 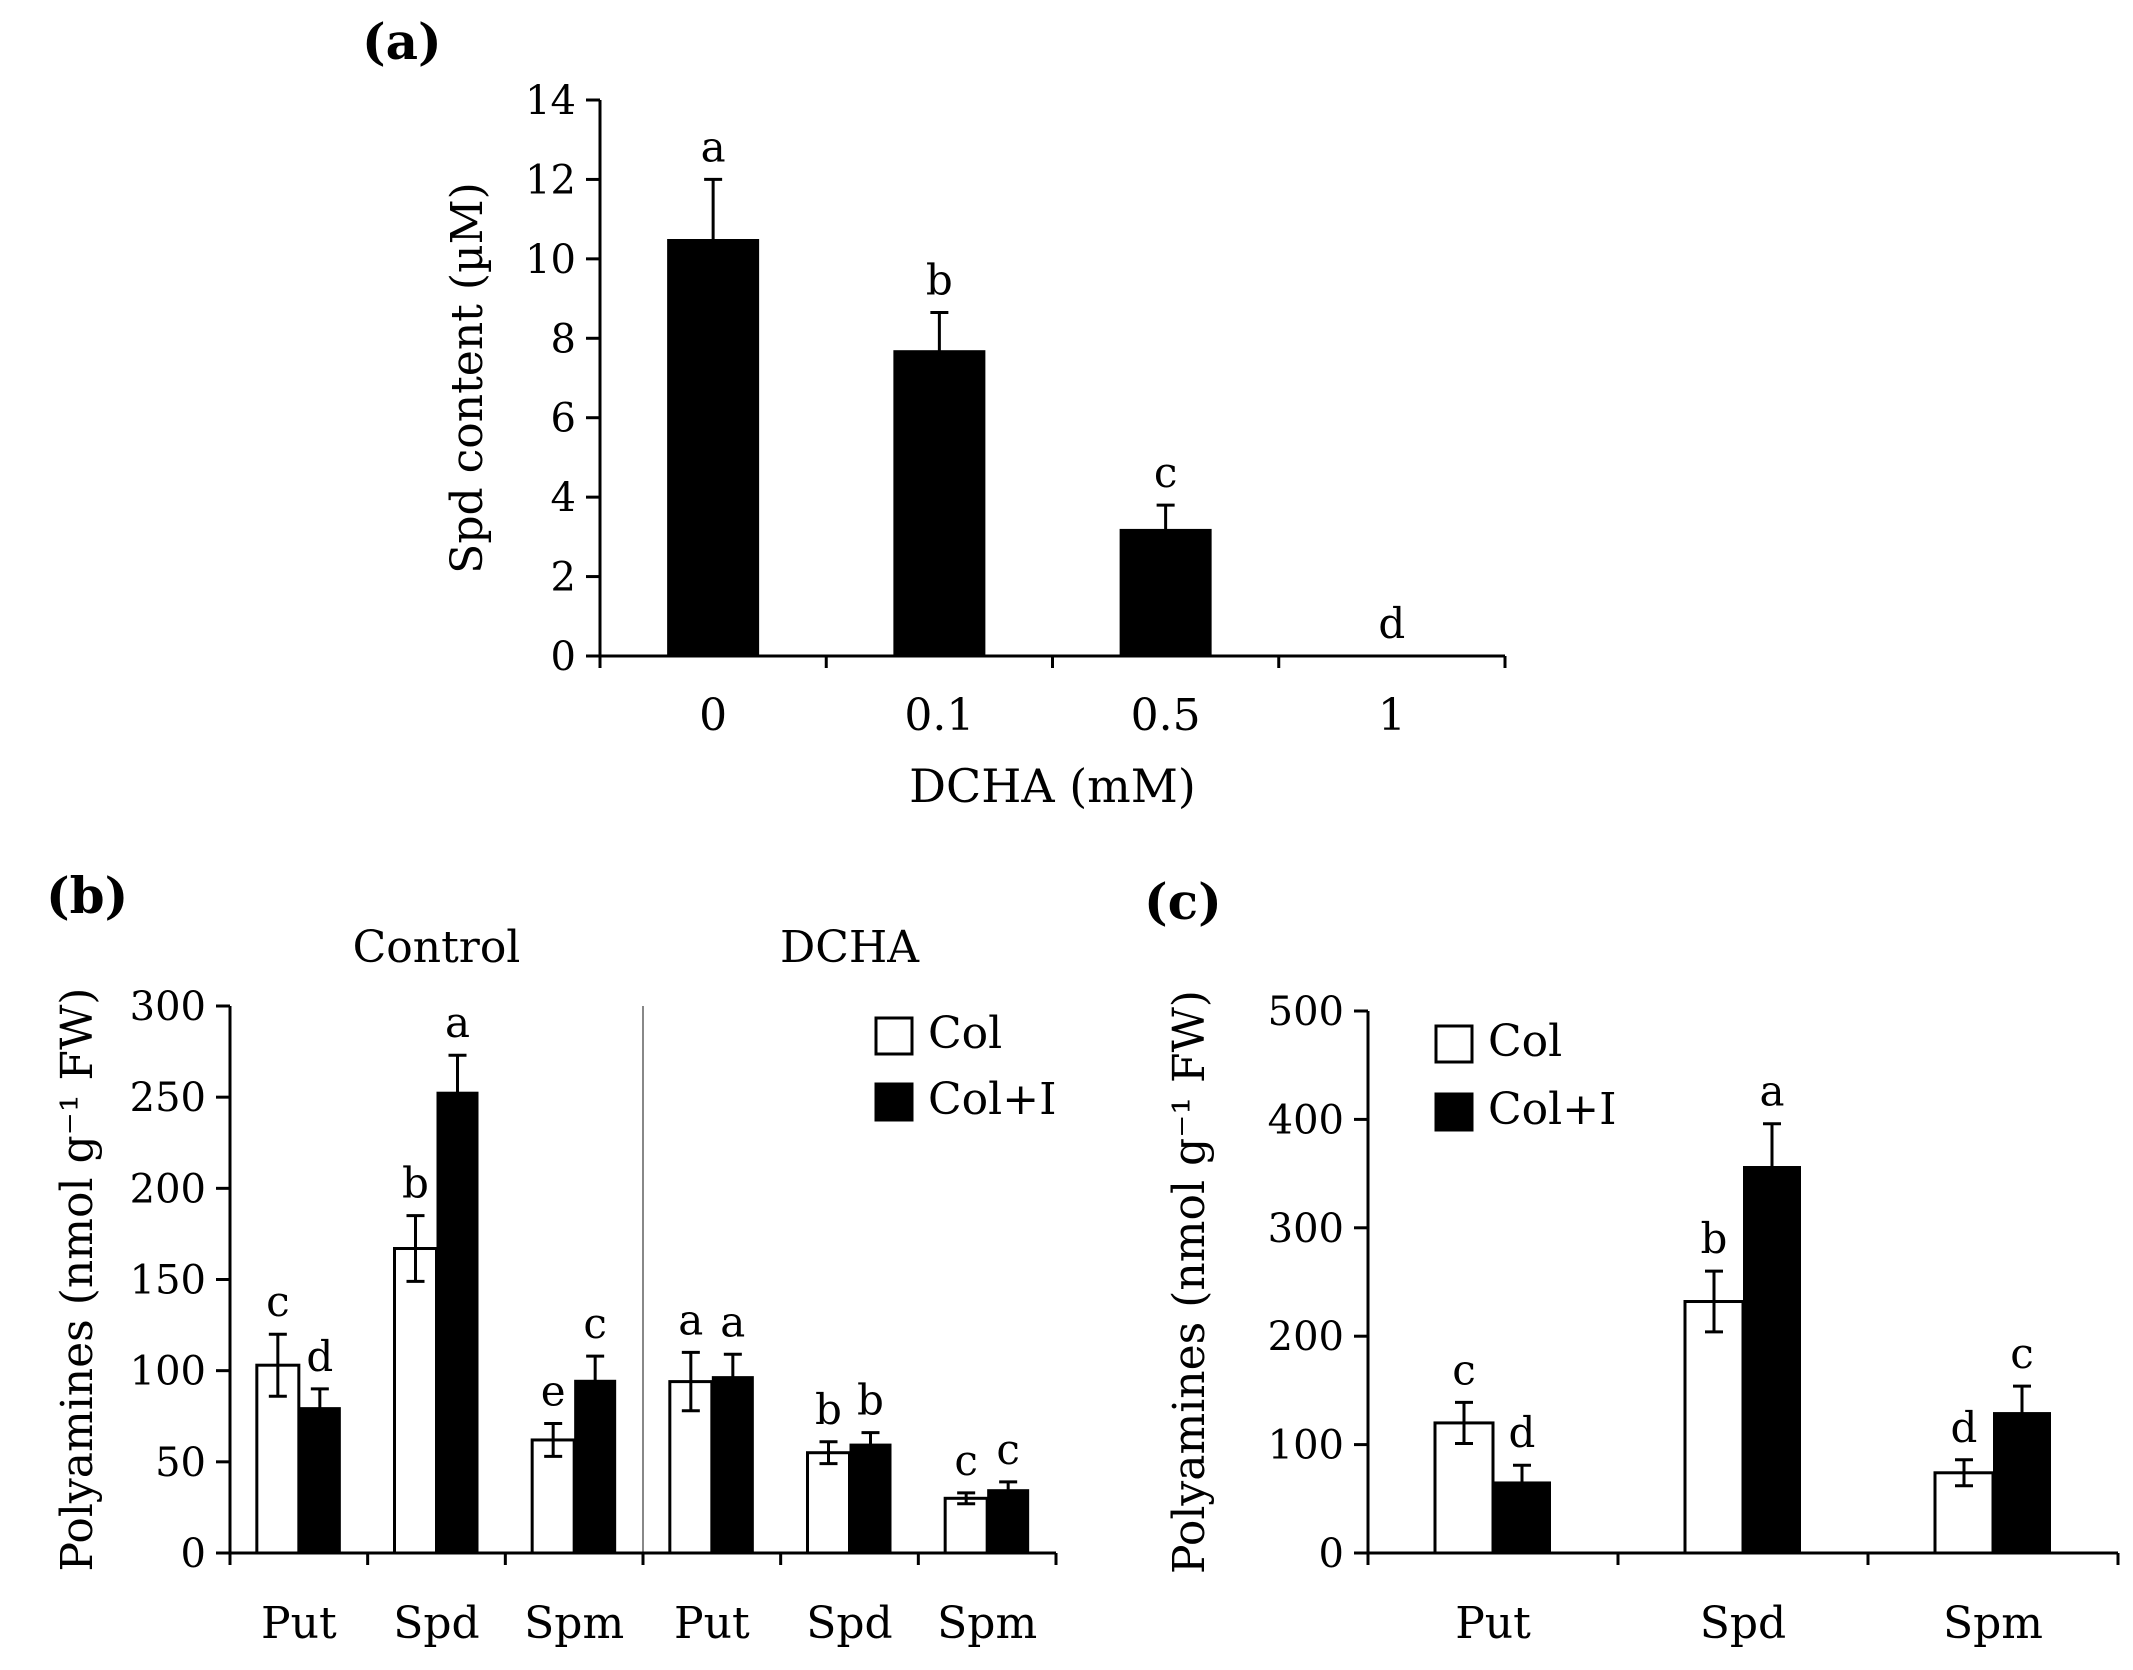 I want to click on y-tick-label: 500, so click(x=1306, y=1012).